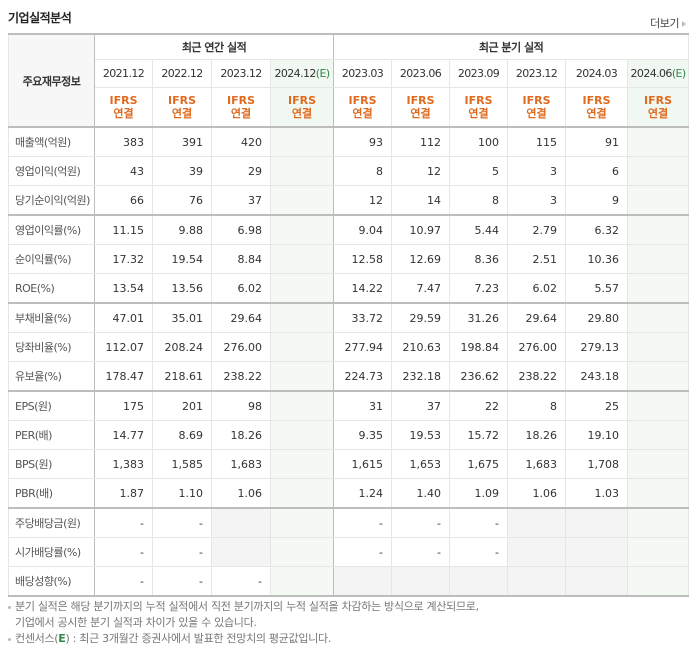 The image size is (694, 648). I want to click on cell-quarter: 10.36, so click(597, 259).